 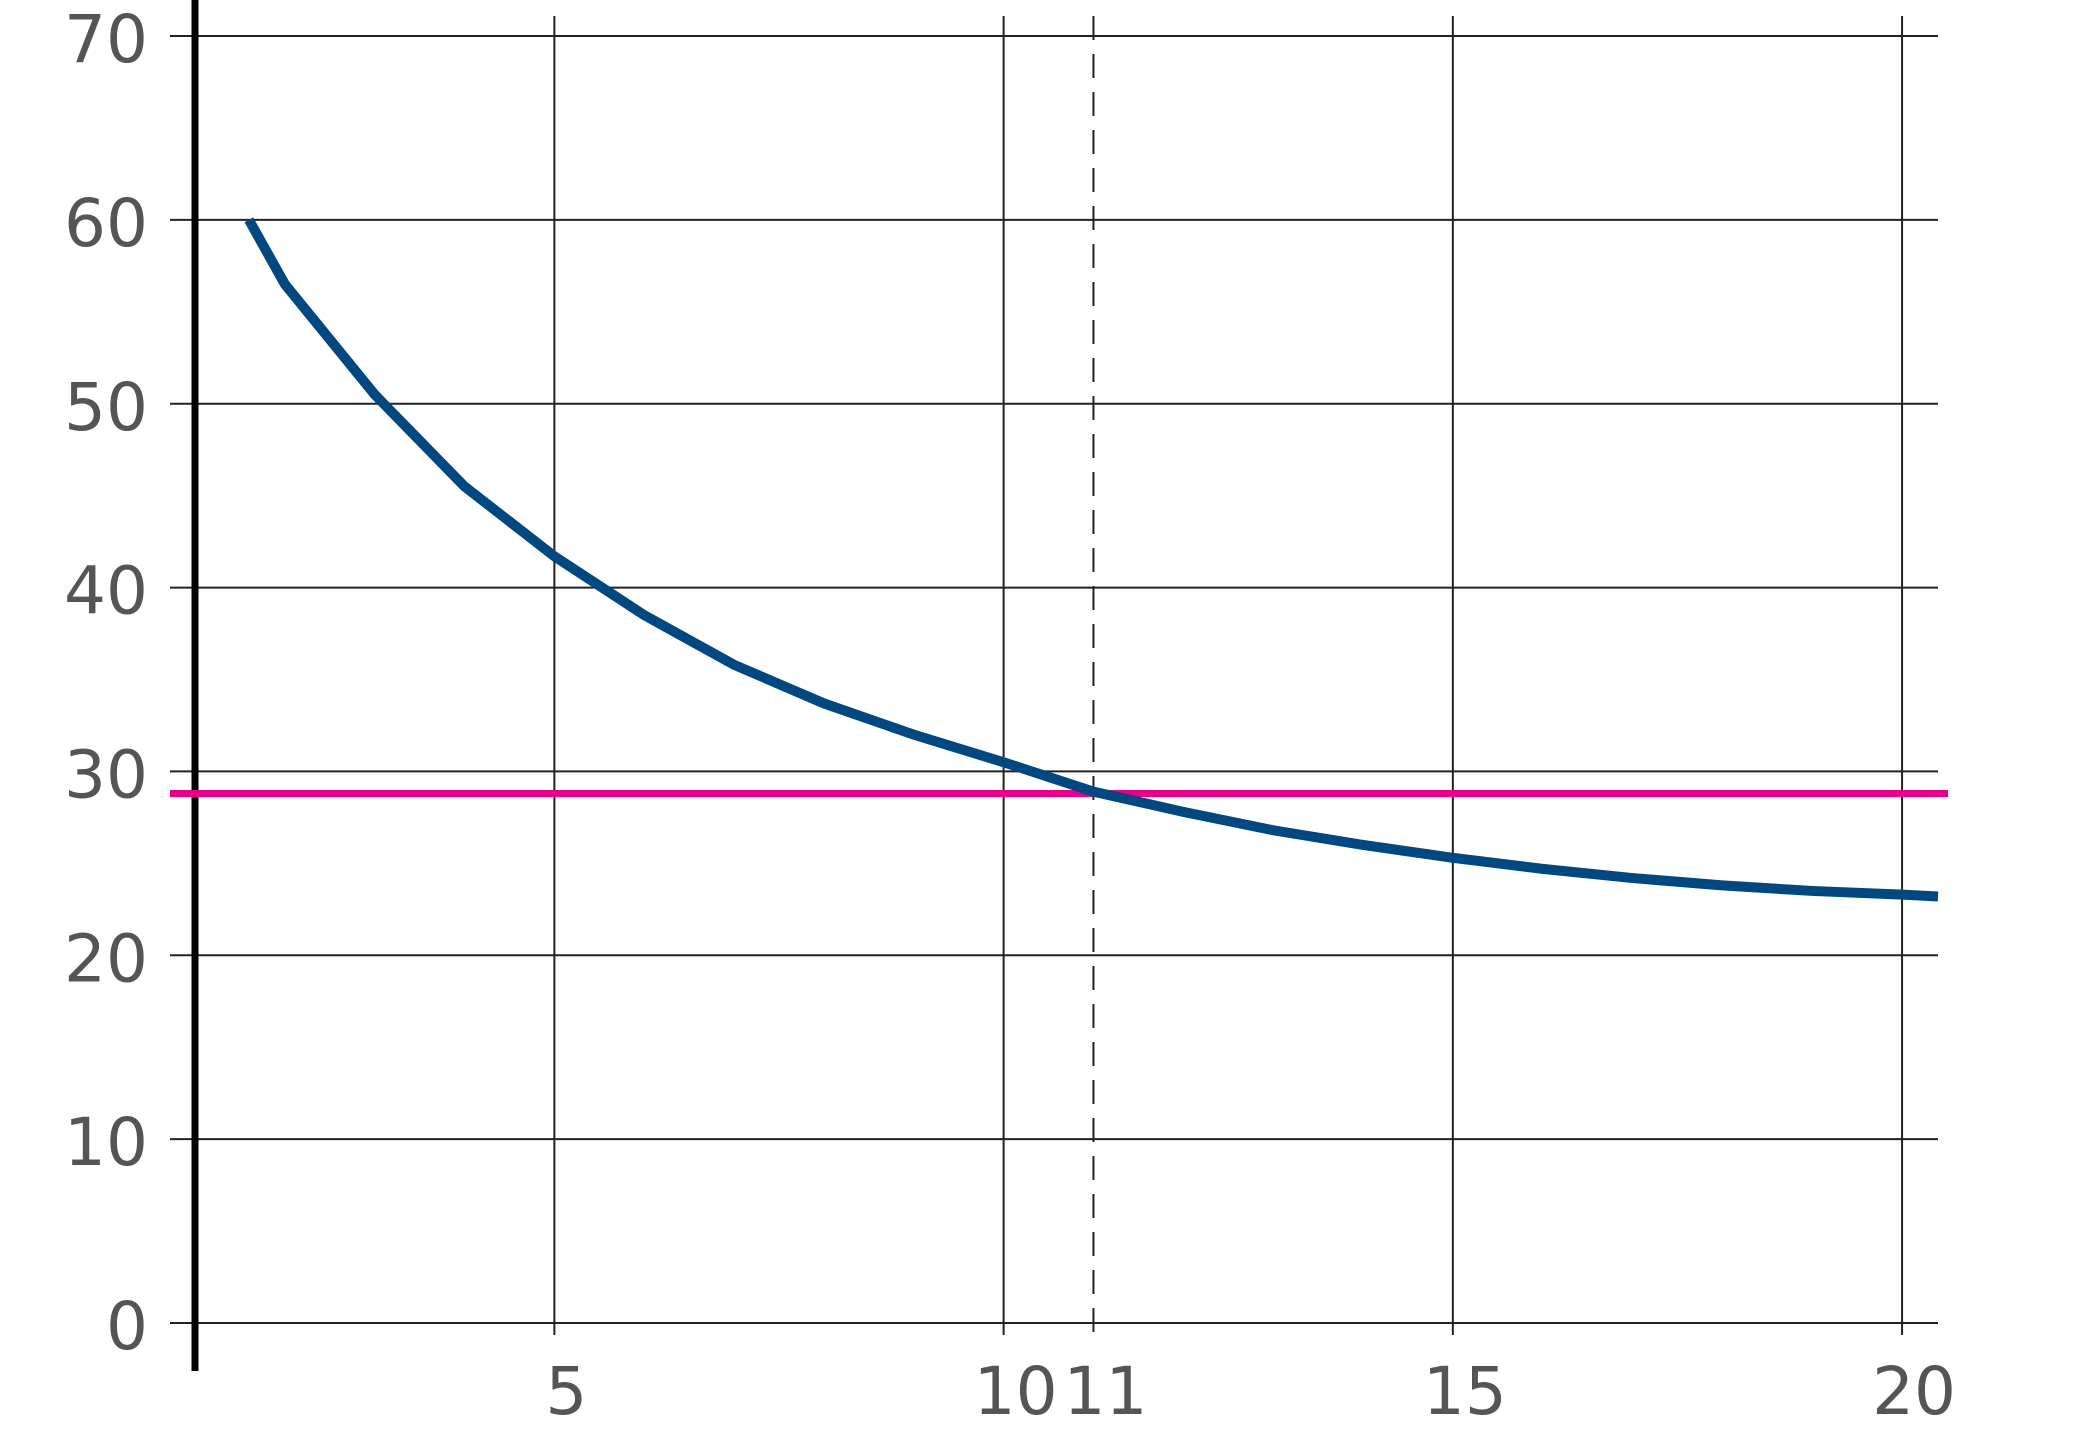 I want to click on y-tick-label: 30, so click(x=106, y=774).